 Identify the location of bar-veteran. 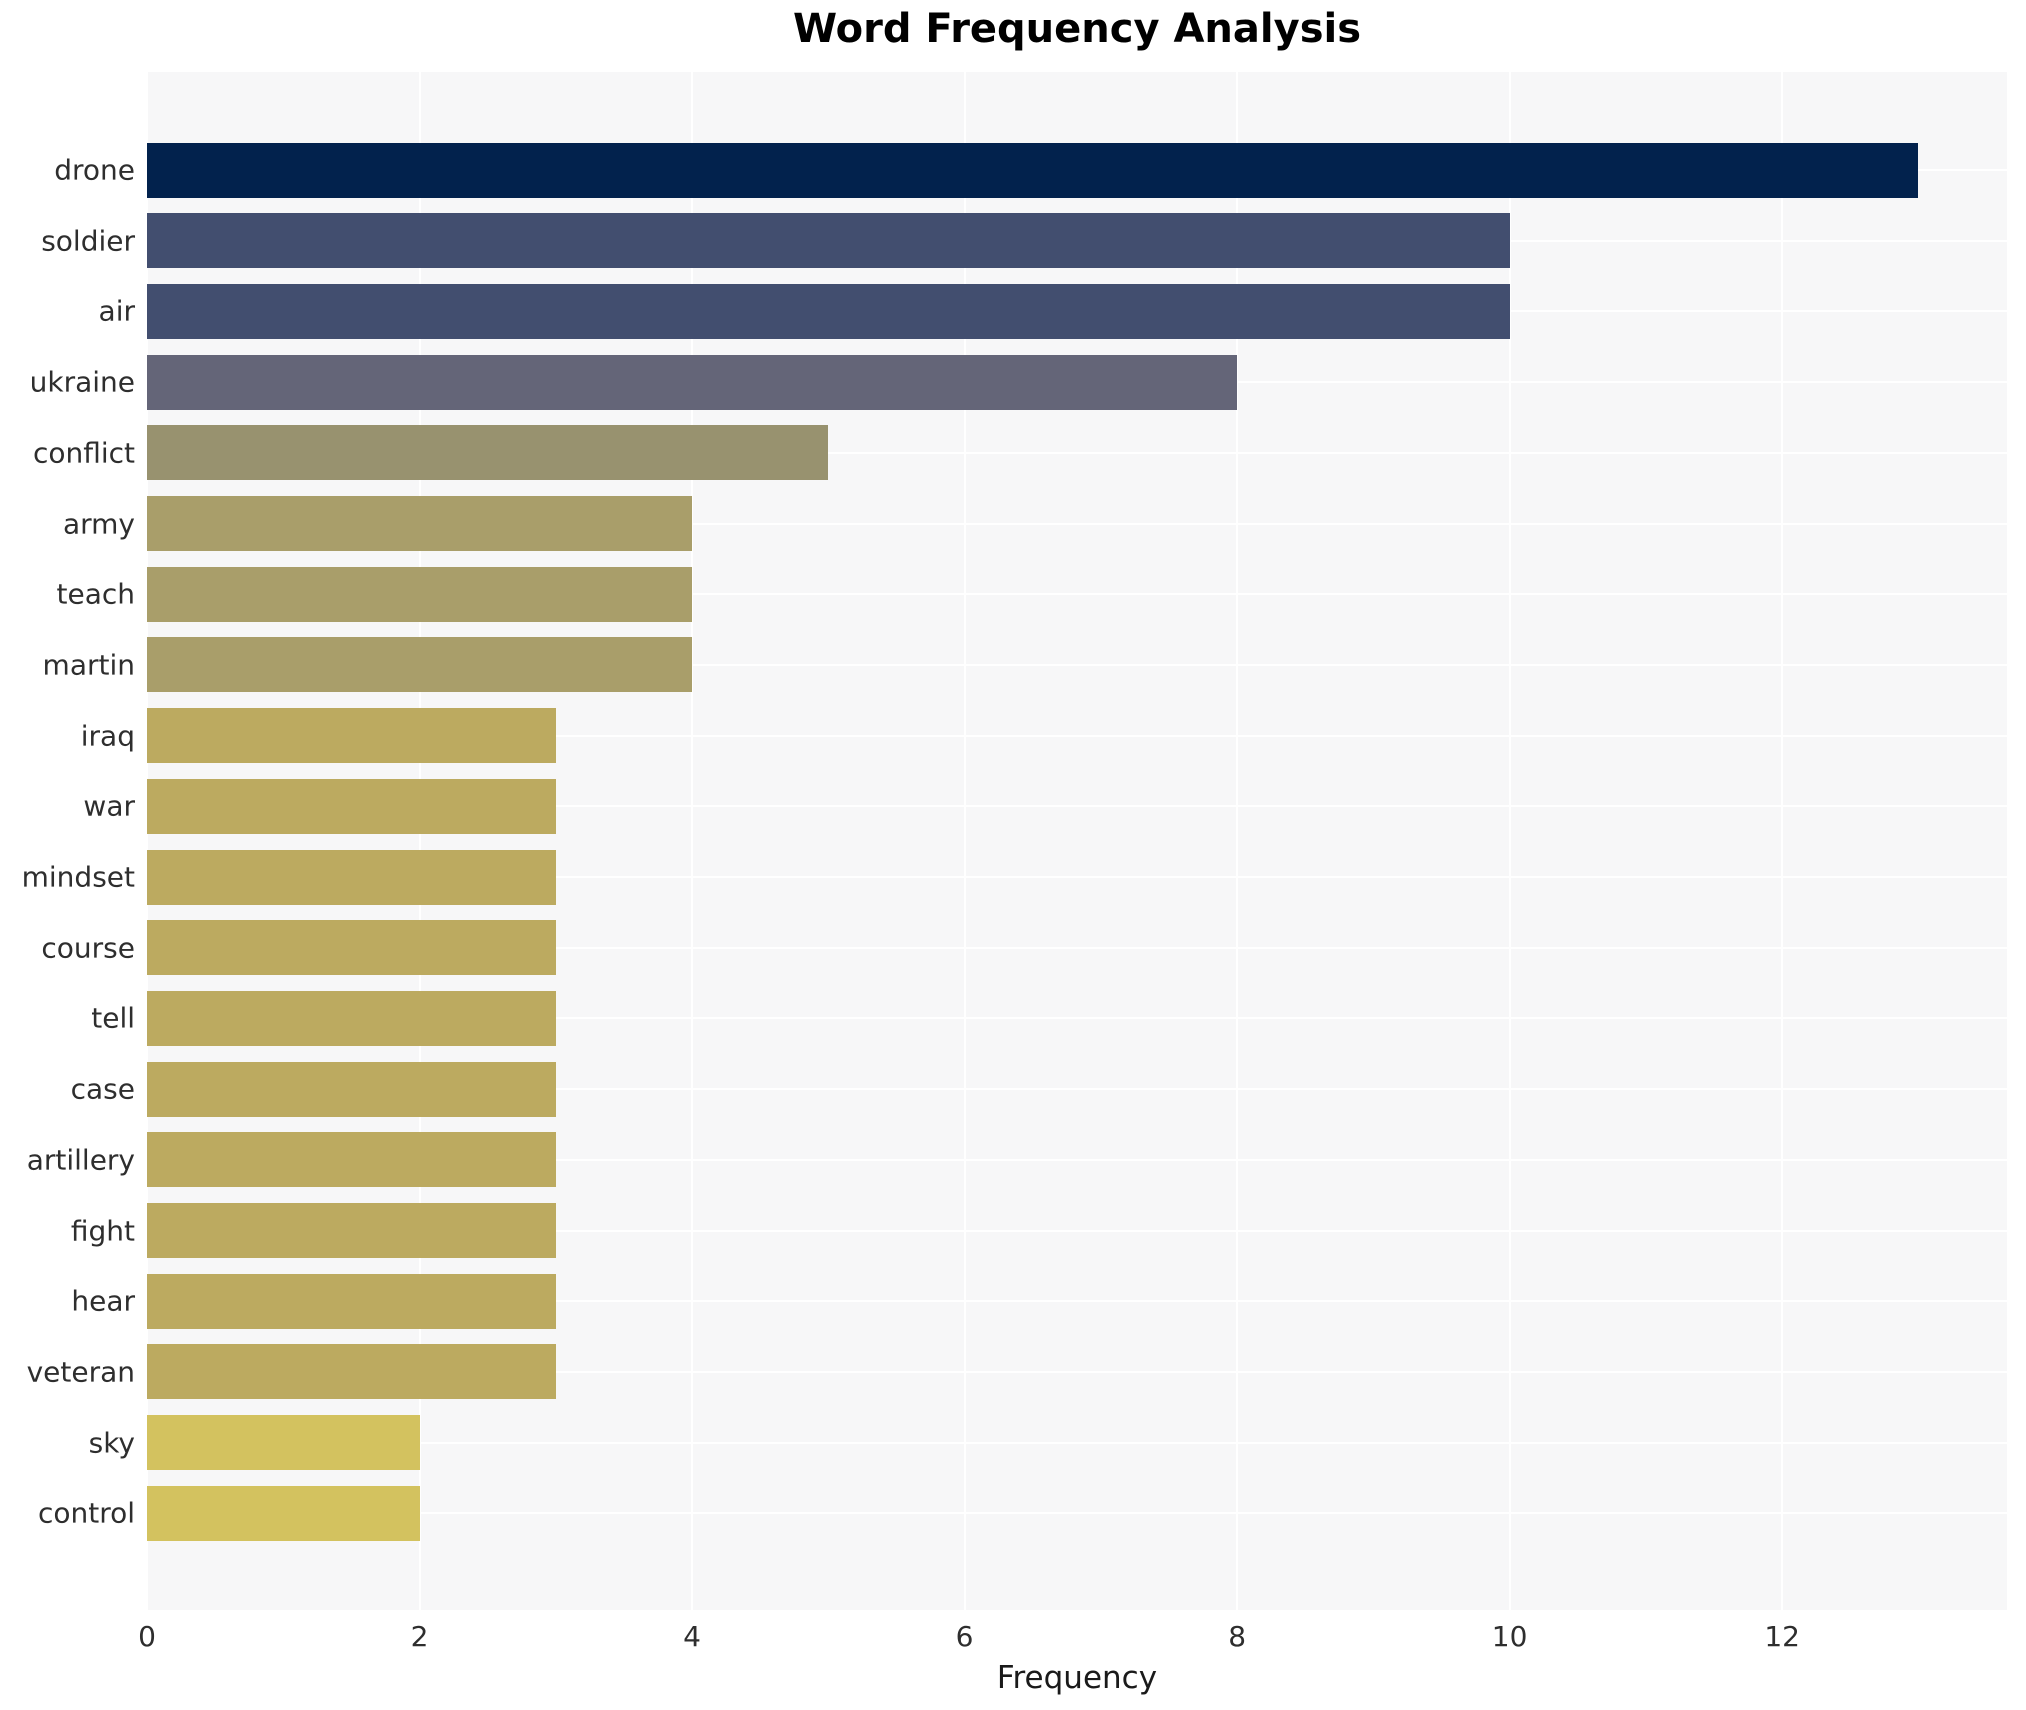
(351, 1372).